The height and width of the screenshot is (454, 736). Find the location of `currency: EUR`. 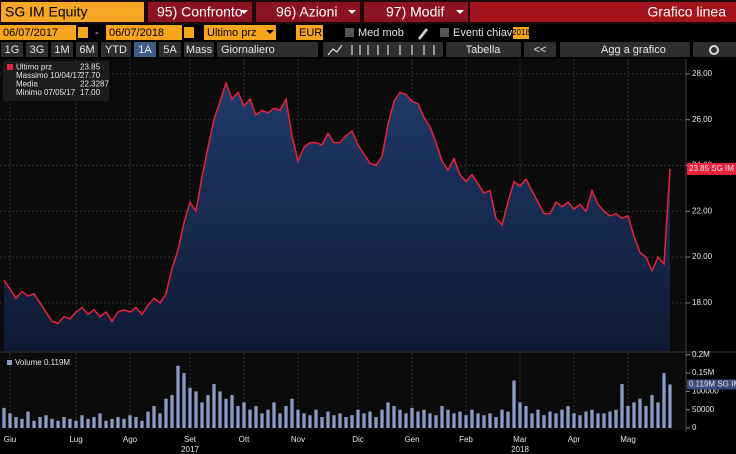

currency: EUR is located at coordinates (310, 33).